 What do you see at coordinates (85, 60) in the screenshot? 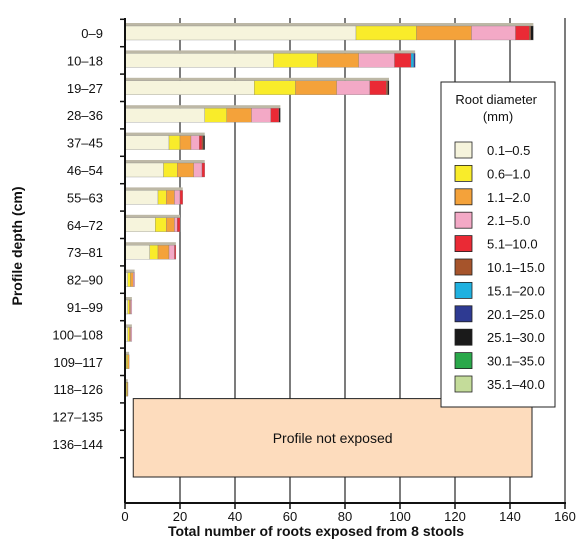
I see `y-tick-label-10–18: 10–18` at bounding box center [85, 60].